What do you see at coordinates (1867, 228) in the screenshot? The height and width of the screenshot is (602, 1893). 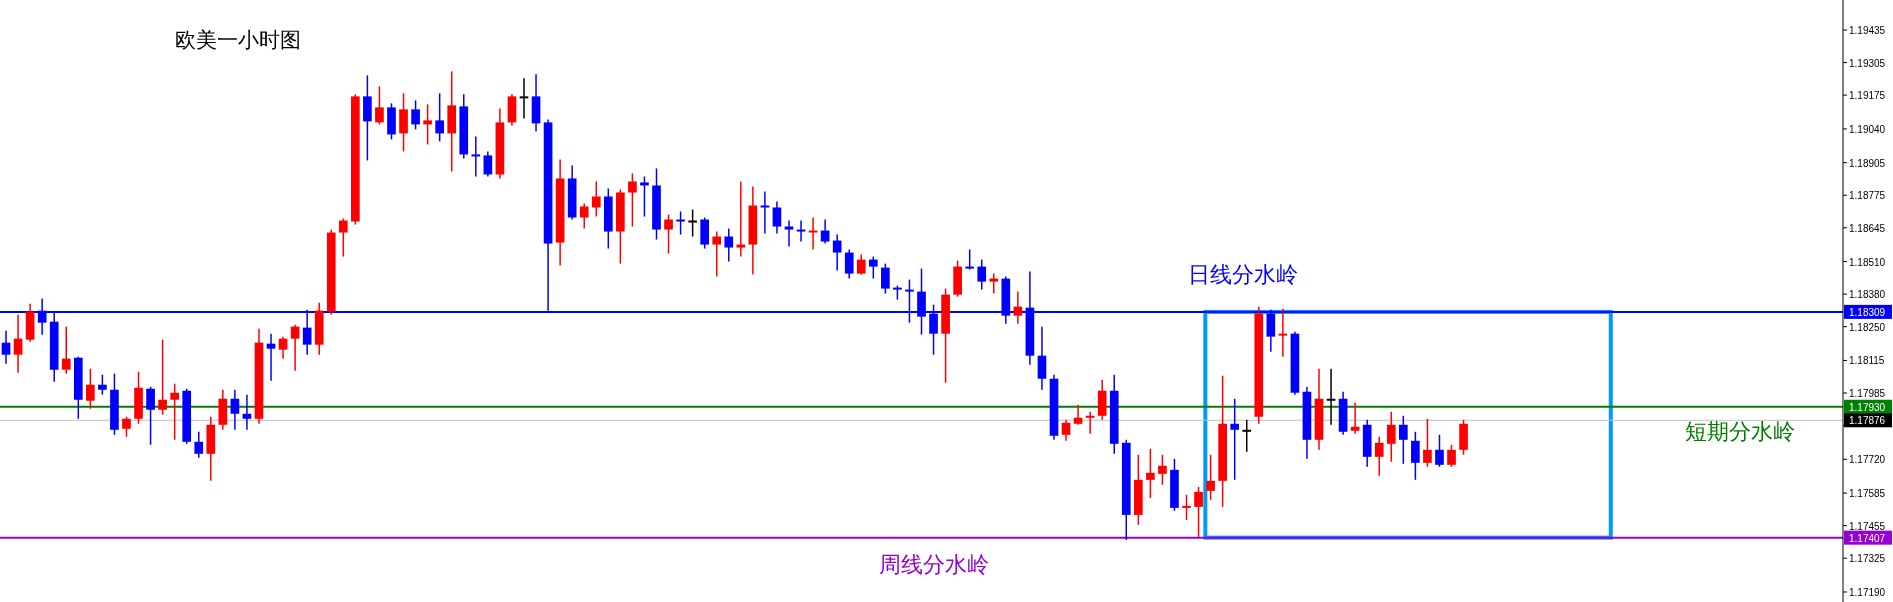 I see `y-tick-label: 1.18645` at bounding box center [1867, 228].